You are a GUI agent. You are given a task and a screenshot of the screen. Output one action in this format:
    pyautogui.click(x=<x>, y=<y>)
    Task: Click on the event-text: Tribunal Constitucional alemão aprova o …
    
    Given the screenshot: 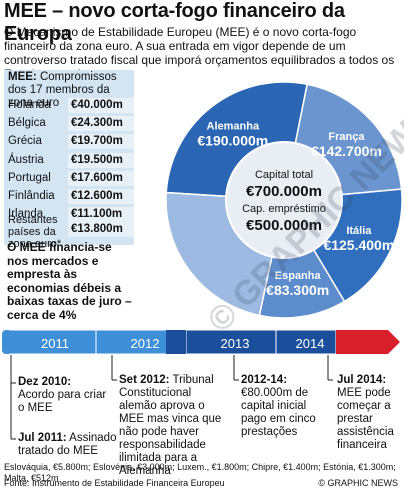 What is the action you would take?
    pyautogui.click(x=170, y=425)
    